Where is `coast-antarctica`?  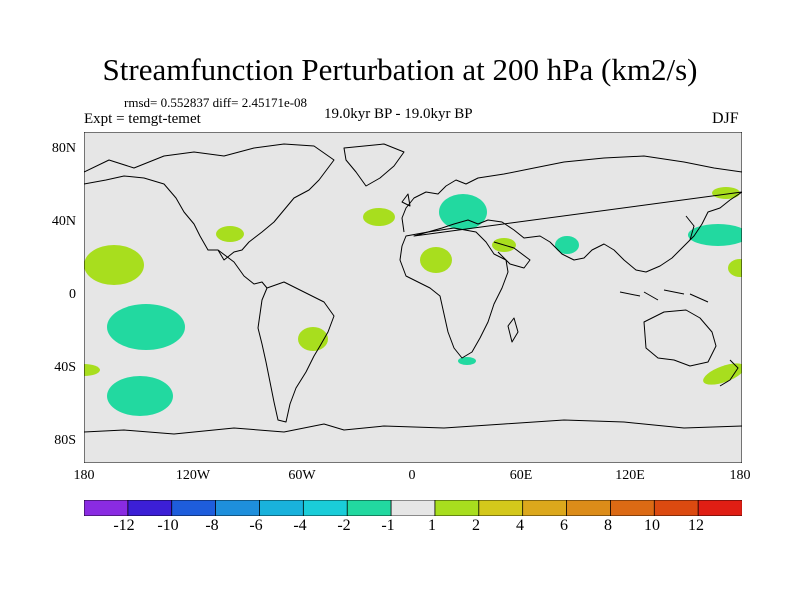 coast-antarctica is located at coordinates (413, 427).